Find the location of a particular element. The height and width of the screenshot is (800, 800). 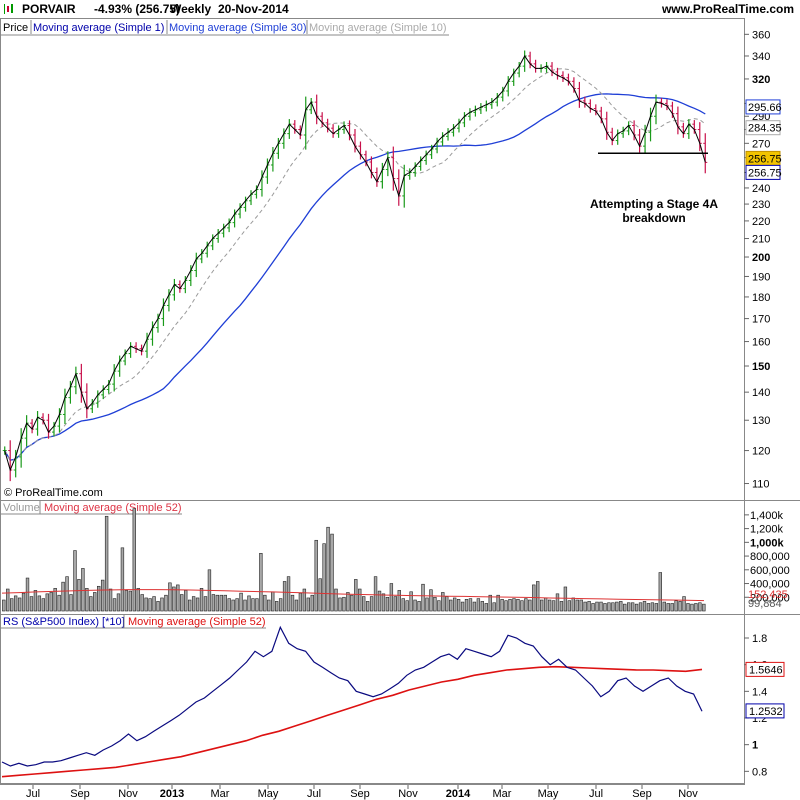

volume-y-tick-label: 1,400k is located at coordinates (767, 516).